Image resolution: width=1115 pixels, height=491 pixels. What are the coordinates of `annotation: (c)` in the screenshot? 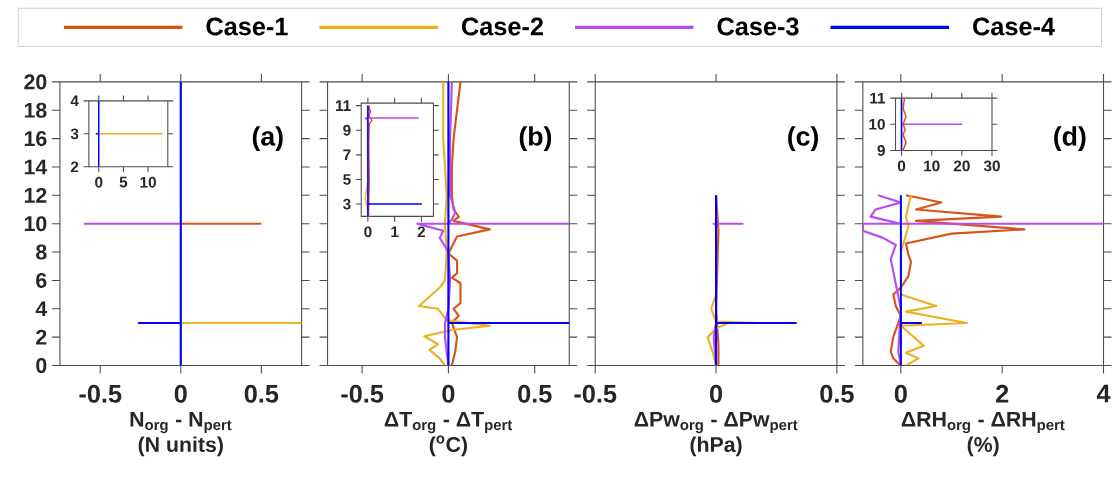 It's located at (803, 138).